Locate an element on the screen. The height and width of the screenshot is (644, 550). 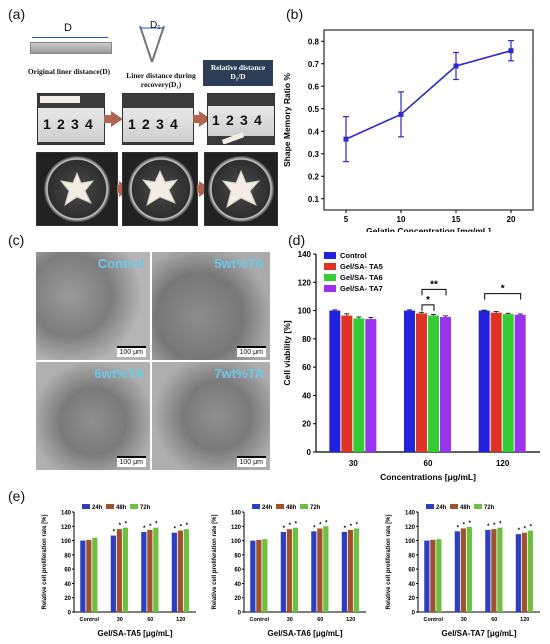
y-axis-label-b: Shape Memory Ratio % is located at coordinates (287, 120).